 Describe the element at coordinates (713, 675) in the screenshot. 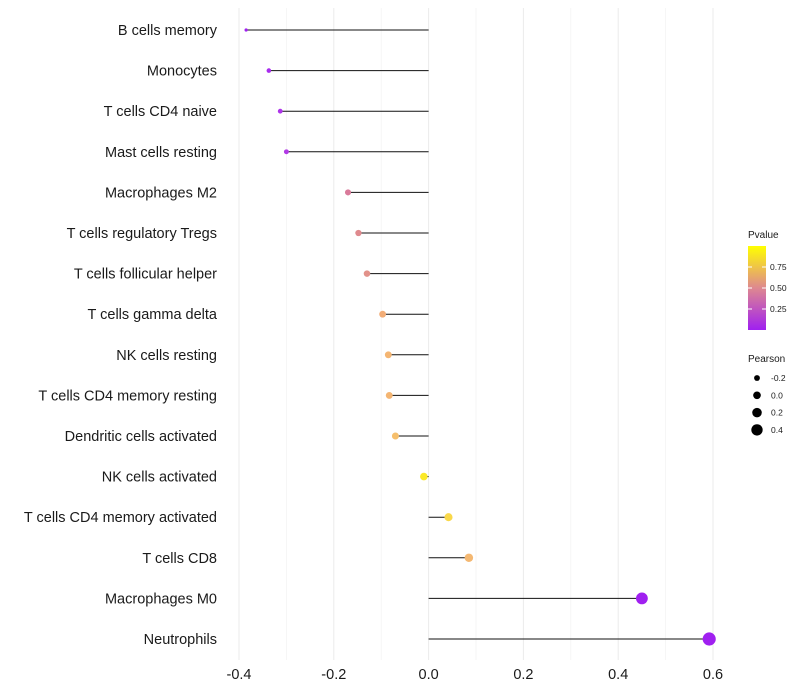

I see `x-tick-label: 0.6` at that location.